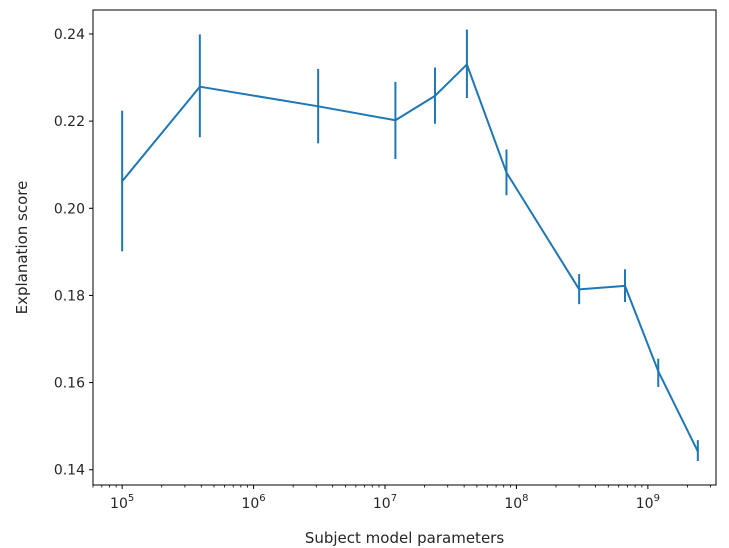 The image size is (729, 548). Describe the element at coordinates (69, 471) in the screenshot. I see `y-tick-label: 0.14` at that location.